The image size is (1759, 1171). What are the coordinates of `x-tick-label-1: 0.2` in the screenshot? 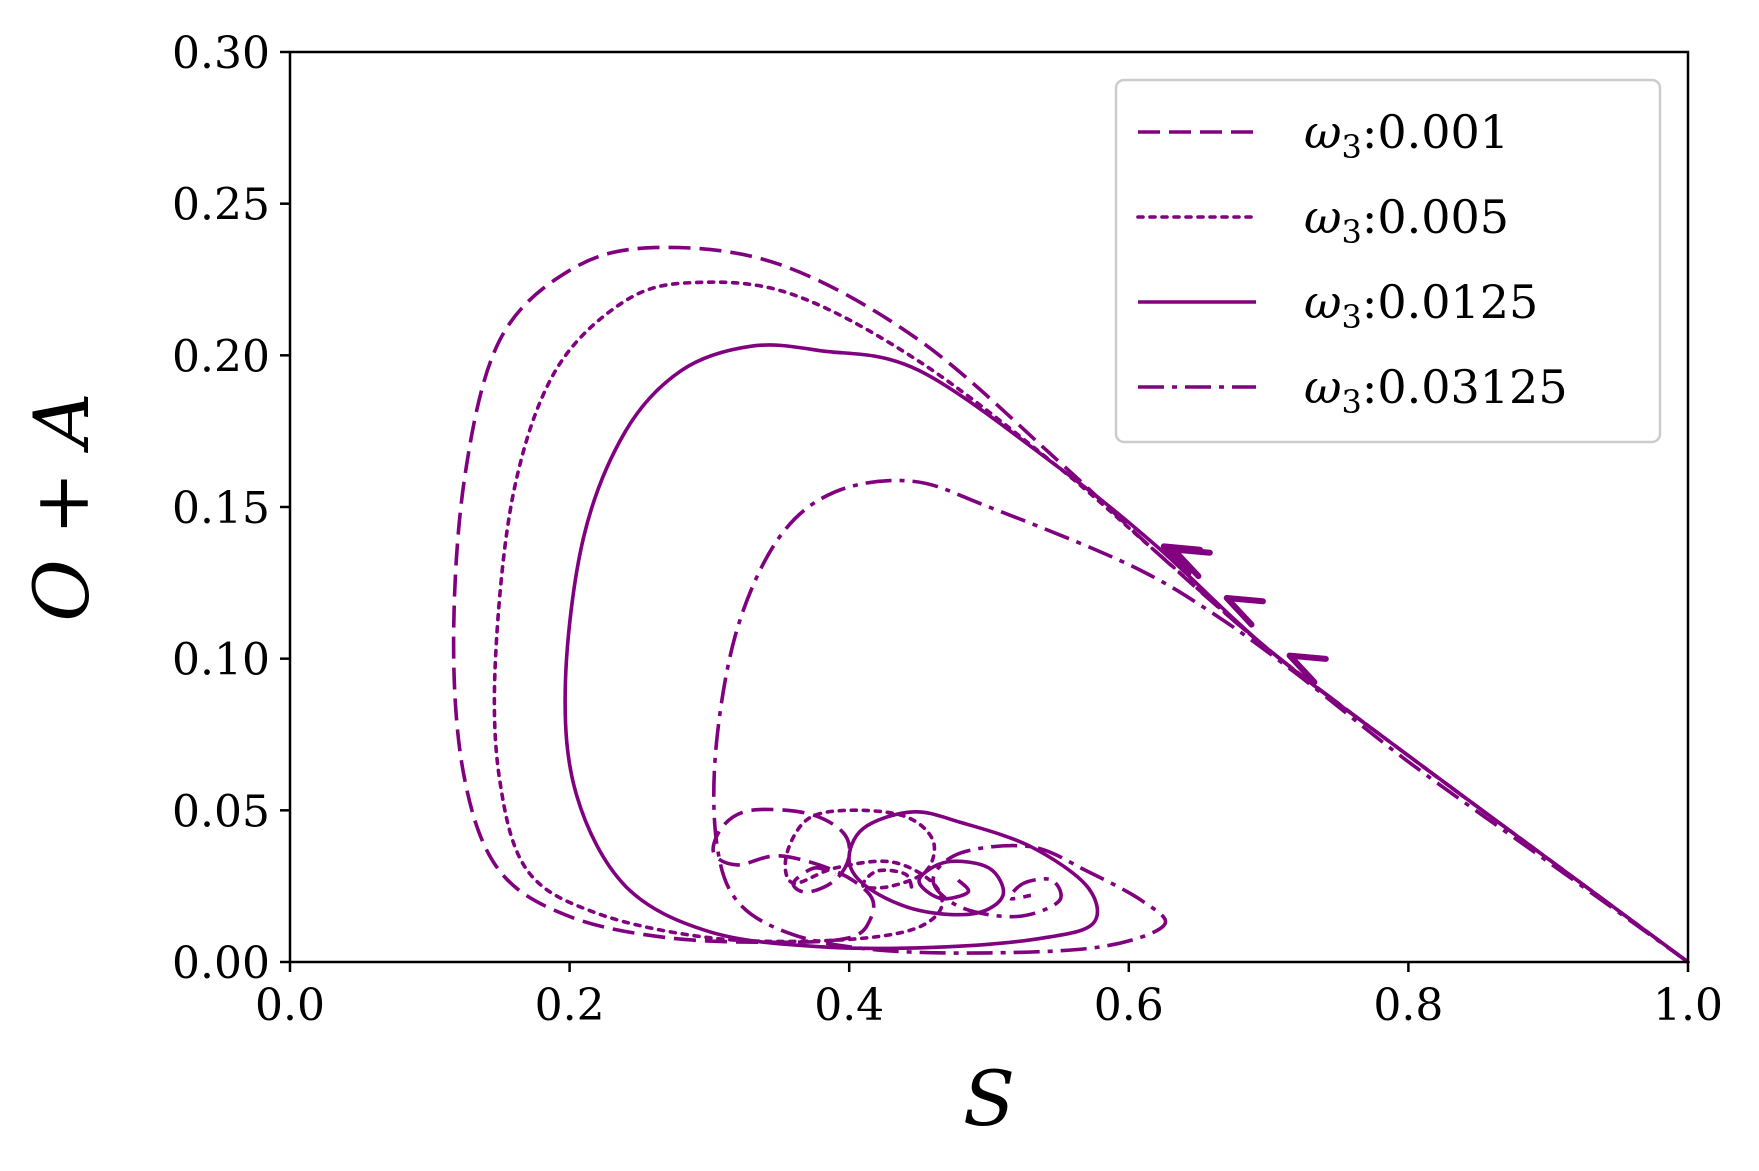 It's located at (570, 1005).